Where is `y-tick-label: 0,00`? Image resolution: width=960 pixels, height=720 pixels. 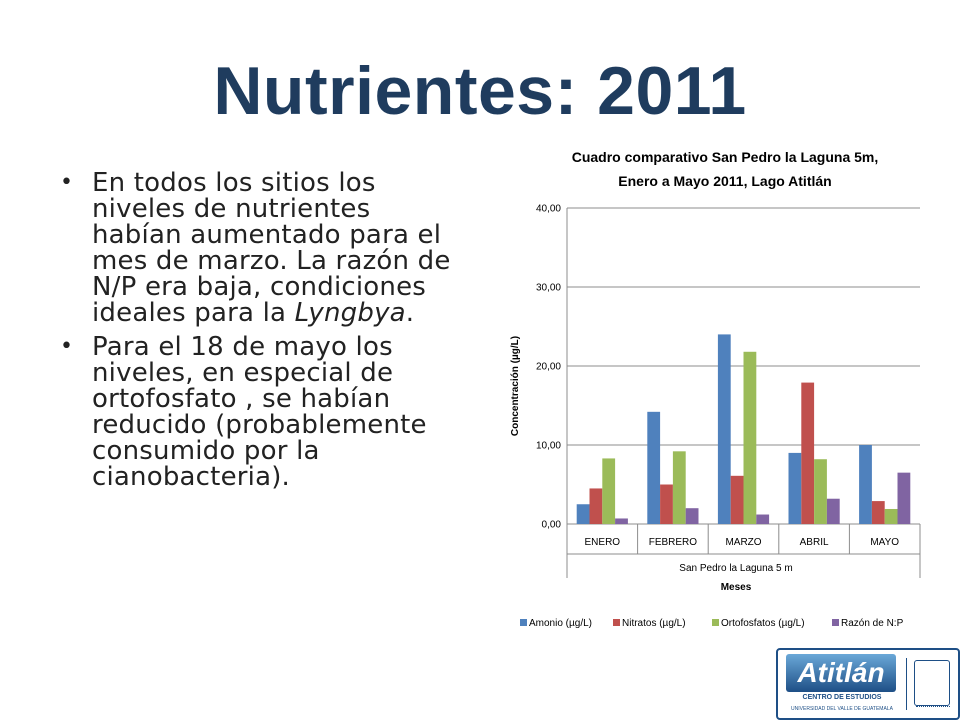 y-tick-label: 0,00 is located at coordinates (552, 525).